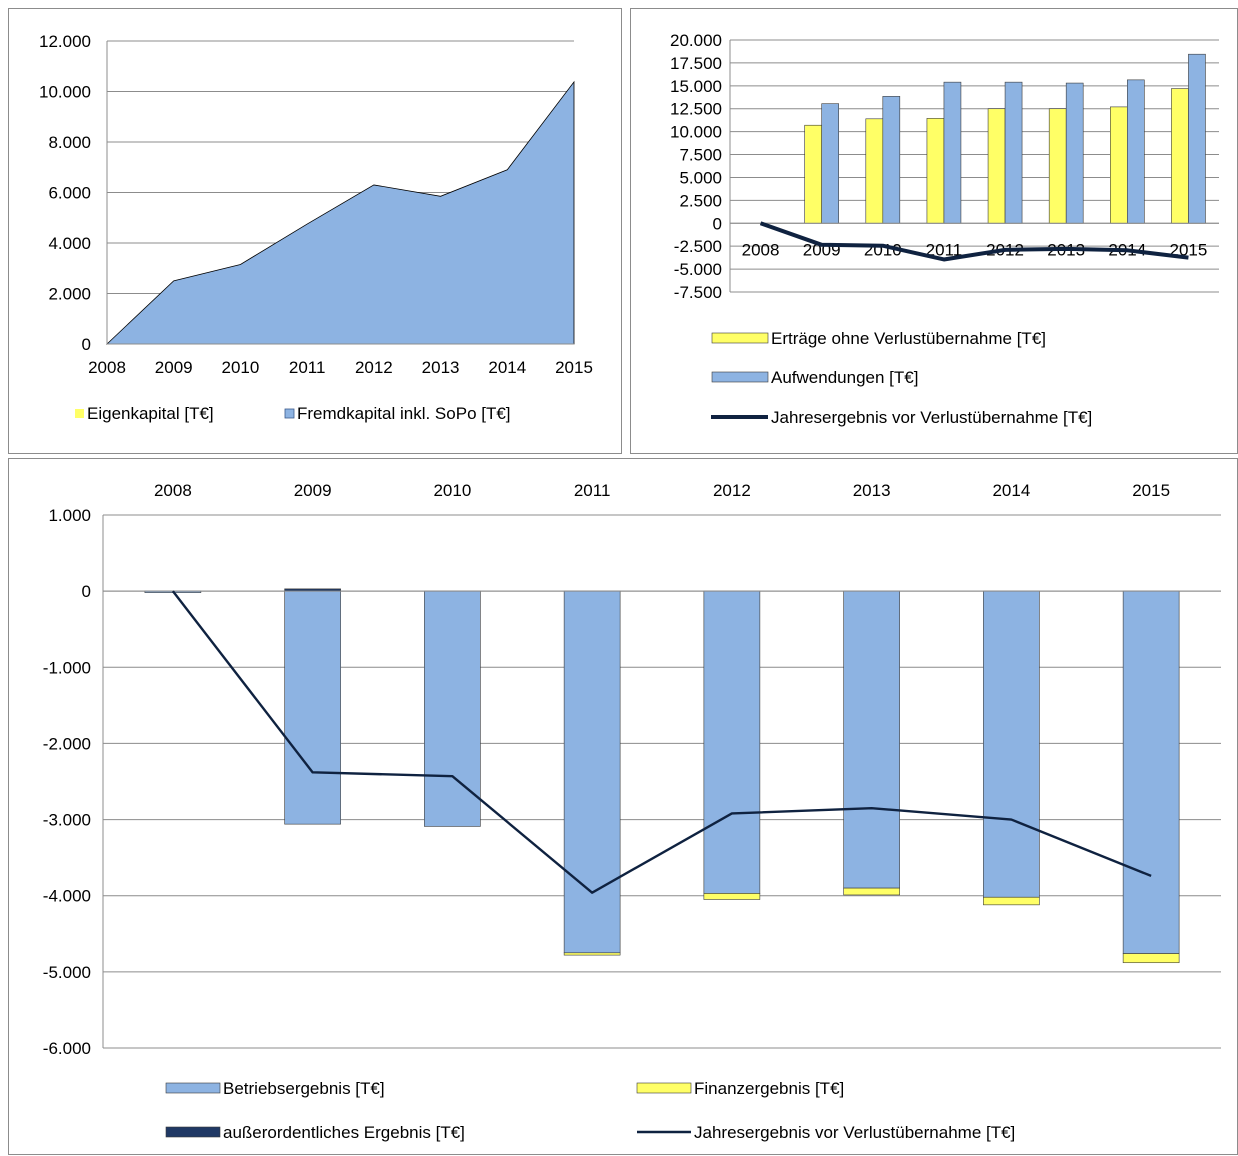 This screenshot has width=1238, height=1156. What do you see at coordinates (69, 142) in the screenshot?
I see `y-tick-label: 8.000` at bounding box center [69, 142].